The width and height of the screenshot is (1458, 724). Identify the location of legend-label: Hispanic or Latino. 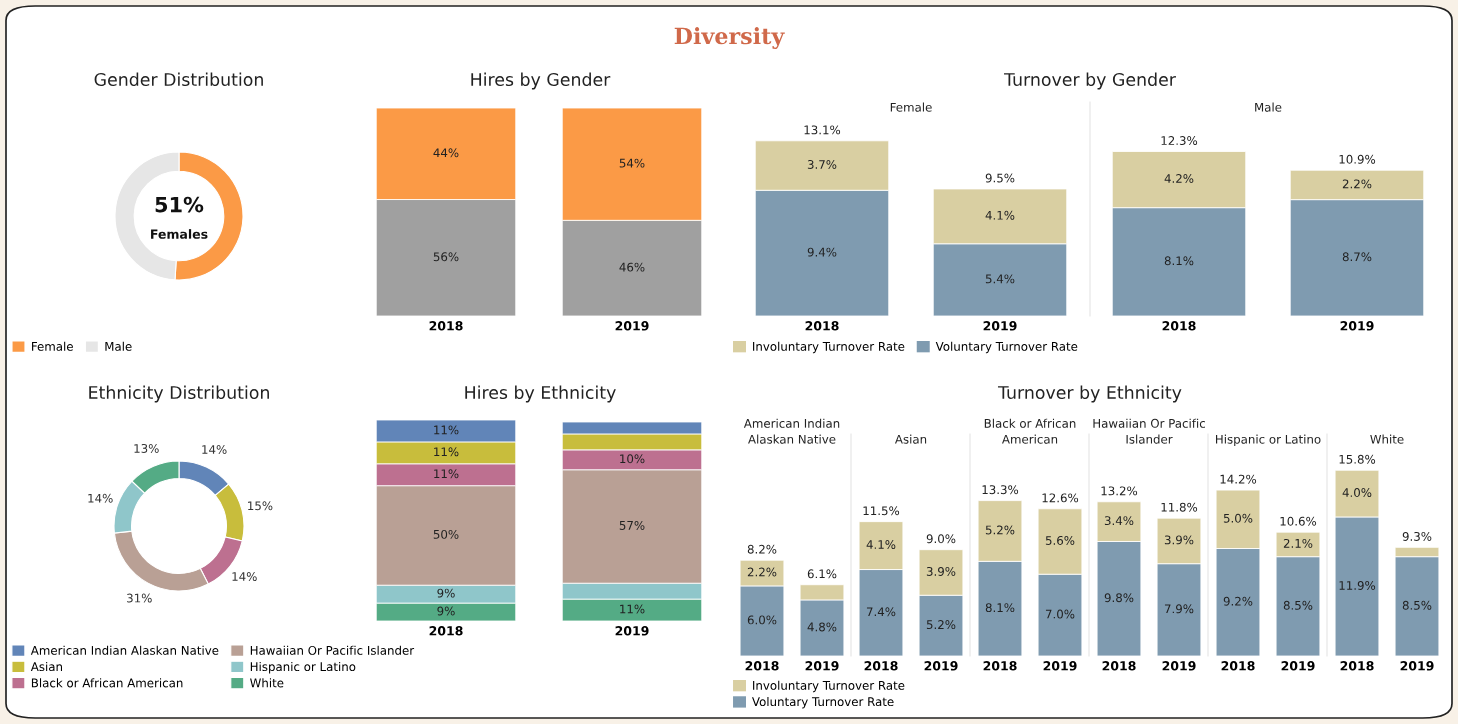
(303, 667).